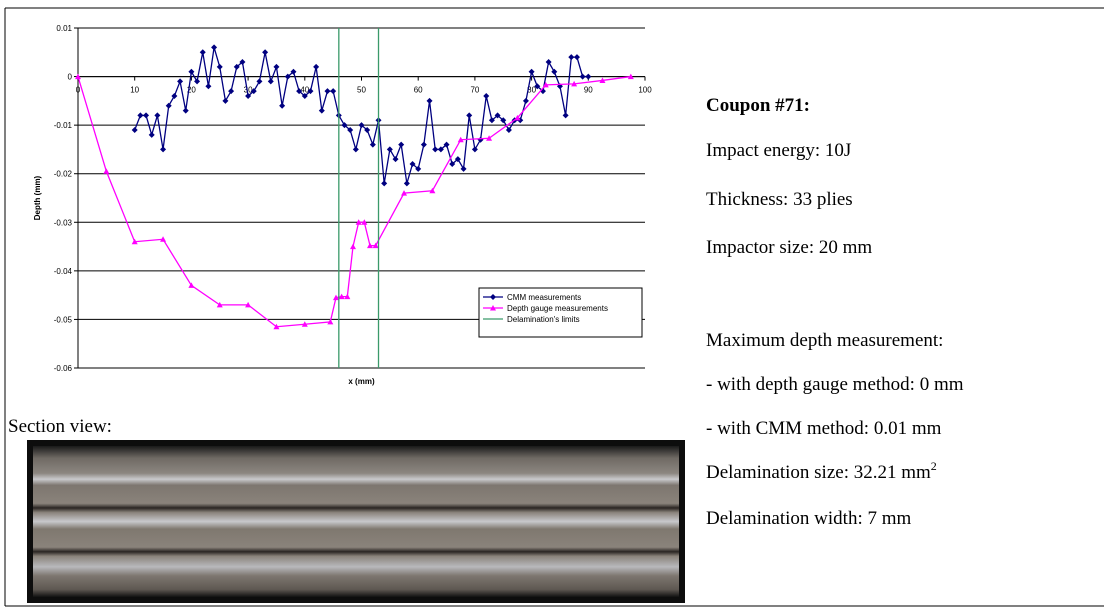 This screenshot has width=1104, height=610. Describe the element at coordinates (835, 384) in the screenshot. I see `info-item: - with depth gauge method: 0 mm` at that location.